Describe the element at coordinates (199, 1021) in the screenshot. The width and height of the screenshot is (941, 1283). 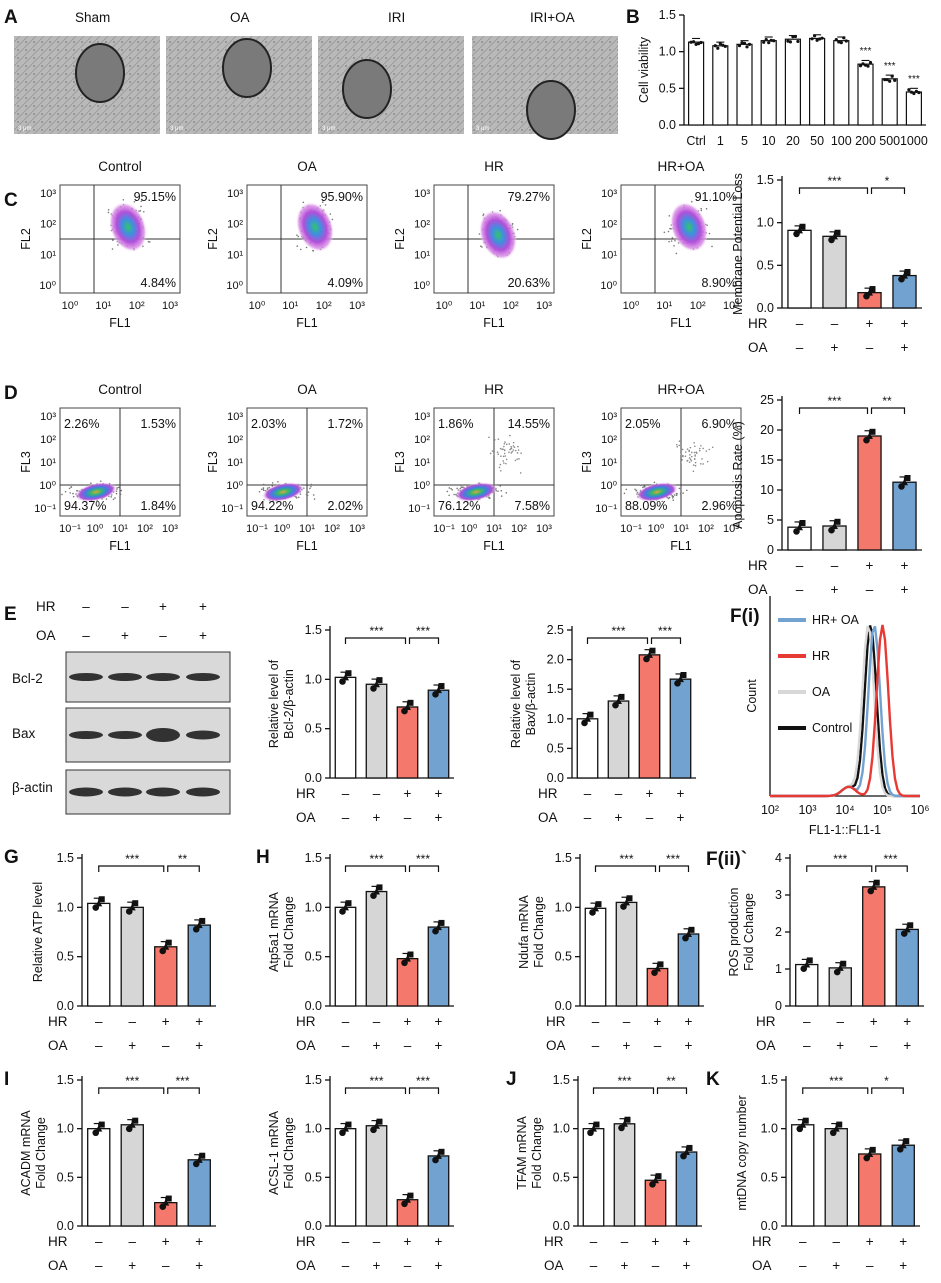
I see `hr-sign-G-3: +` at that location.